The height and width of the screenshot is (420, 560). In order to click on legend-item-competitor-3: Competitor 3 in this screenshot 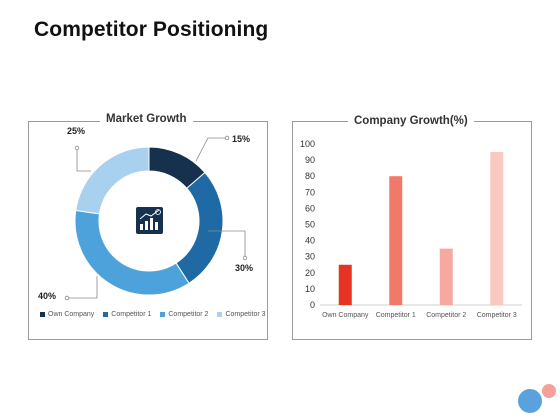, I will do `click(241, 314)`.